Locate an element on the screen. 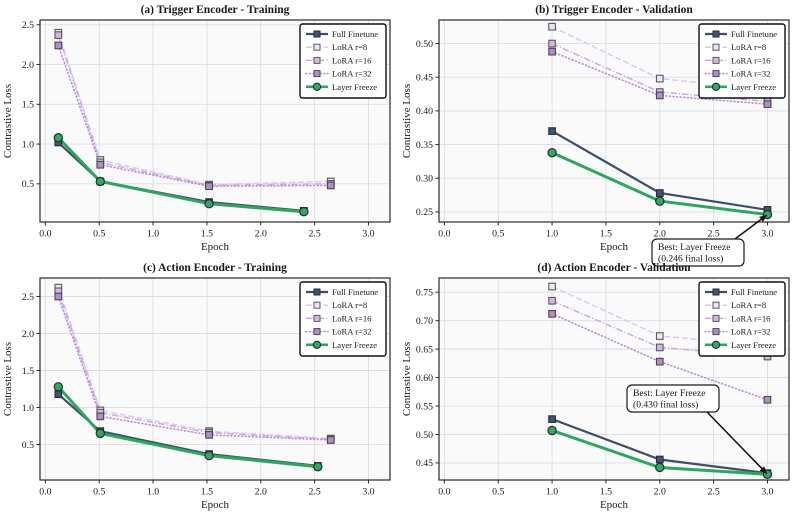 The image size is (797, 516). chart-title: (c) Action Encoder - Training is located at coordinates (215, 268).